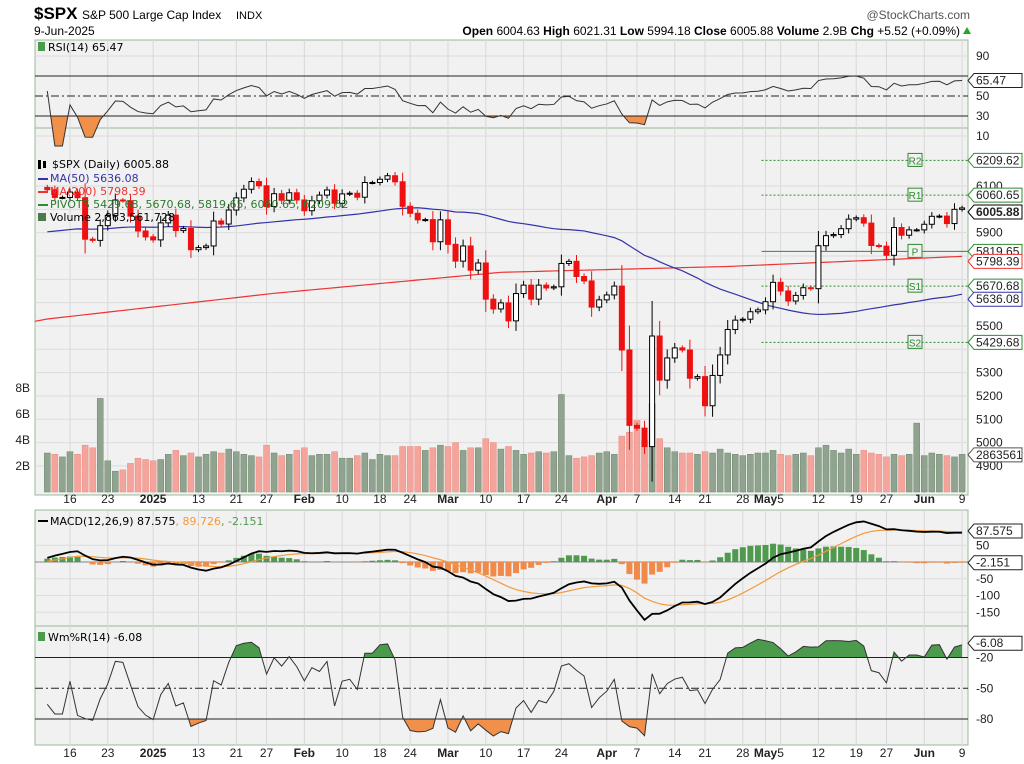 This screenshot has width=1024, height=764. What do you see at coordinates (98, 191) in the screenshot?
I see `ma200-legend-text: MA(200) 5798.39` at bounding box center [98, 191].